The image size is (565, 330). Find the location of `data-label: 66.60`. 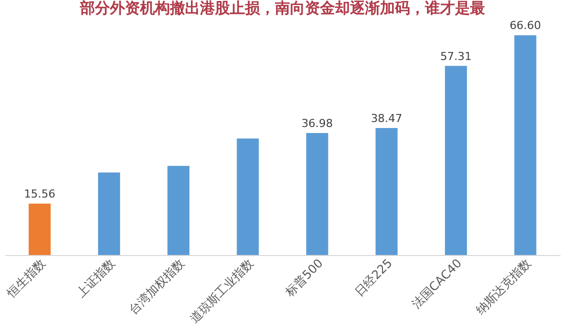

data-label: 66.60 is located at coordinates (526, 25).